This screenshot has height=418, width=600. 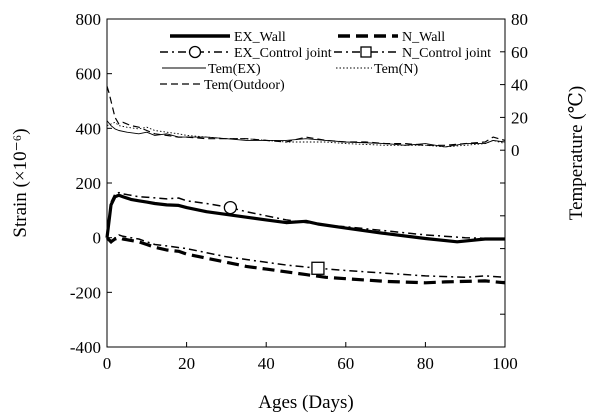 I want to click on y2-axis-title: Temperature (℃), so click(x=576, y=153).